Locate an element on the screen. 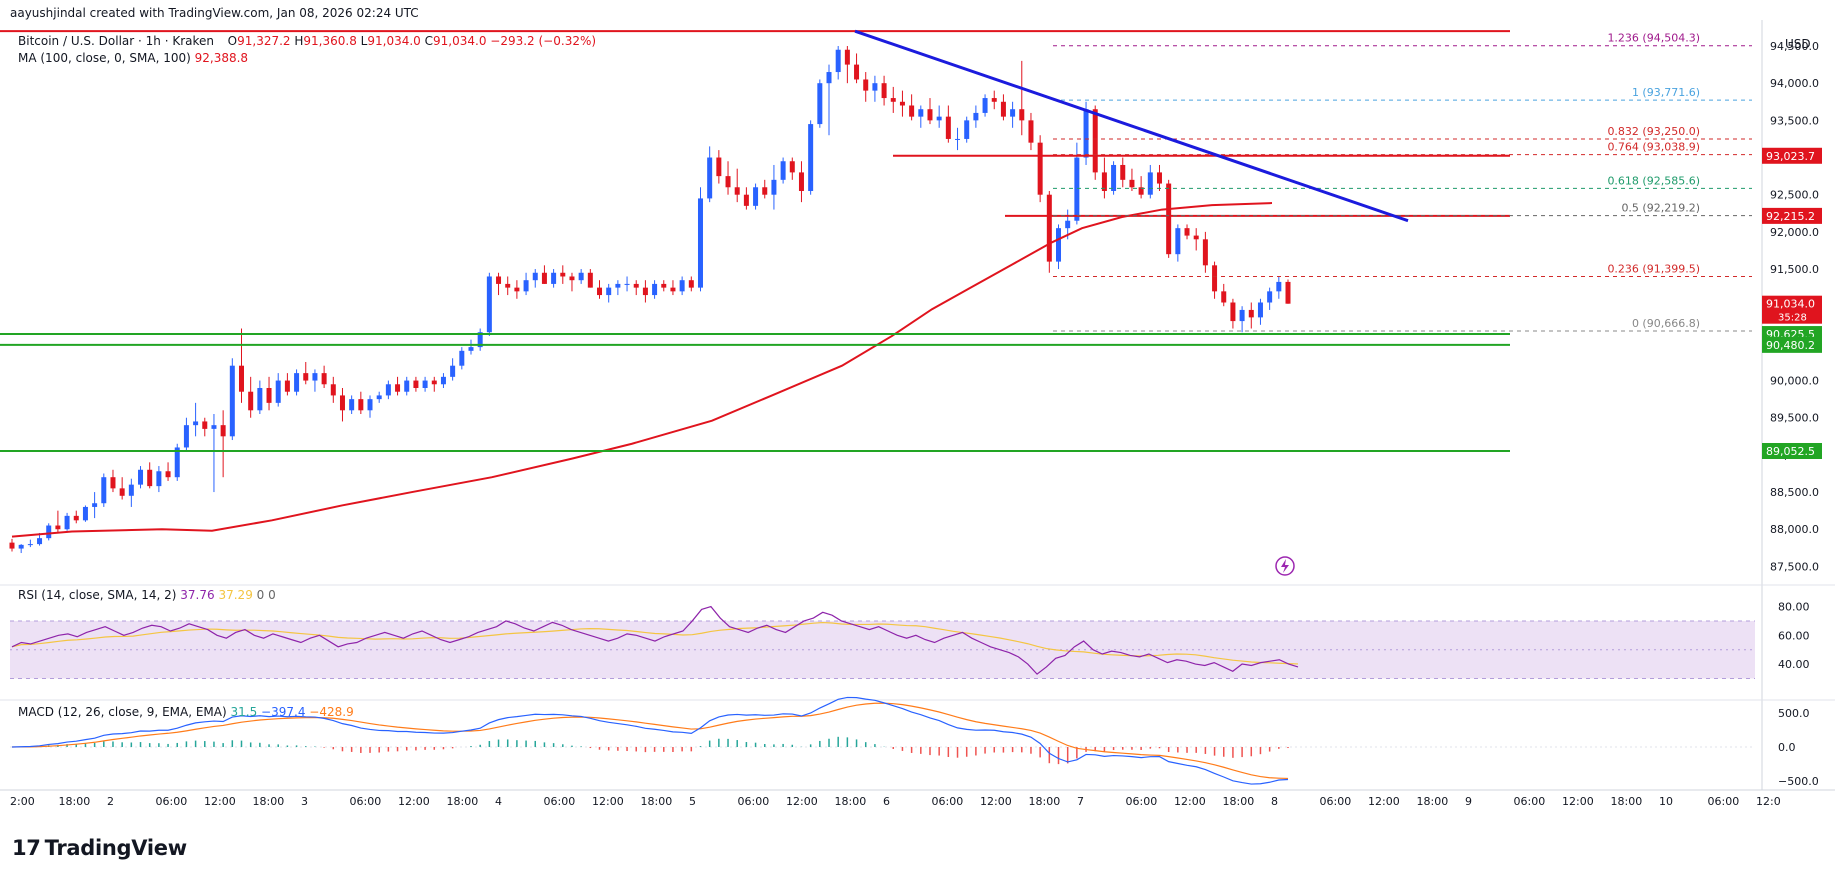  lightning-icon is located at coordinates (1285, 566).